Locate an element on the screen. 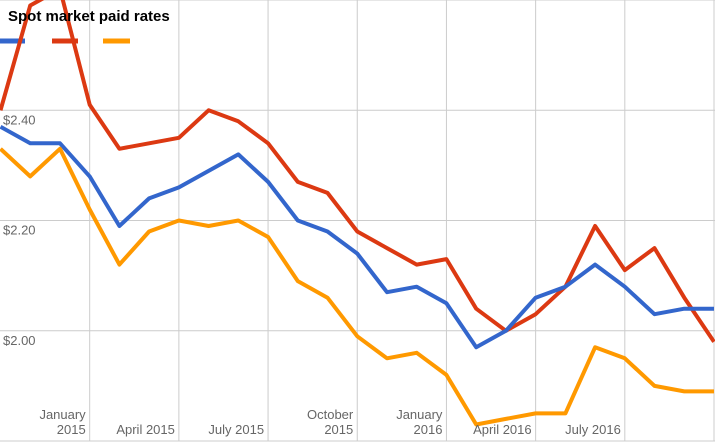 The height and width of the screenshot is (442, 715). x-axis-label: April 2016 is located at coordinates (502, 429).